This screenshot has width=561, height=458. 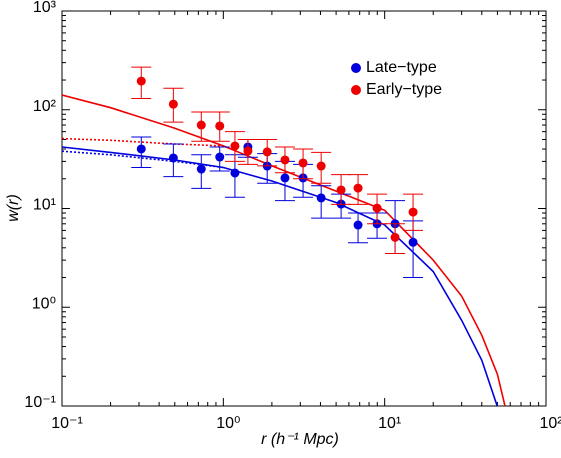 I want to click on y-axis-label: w(r), so click(x=13, y=208).